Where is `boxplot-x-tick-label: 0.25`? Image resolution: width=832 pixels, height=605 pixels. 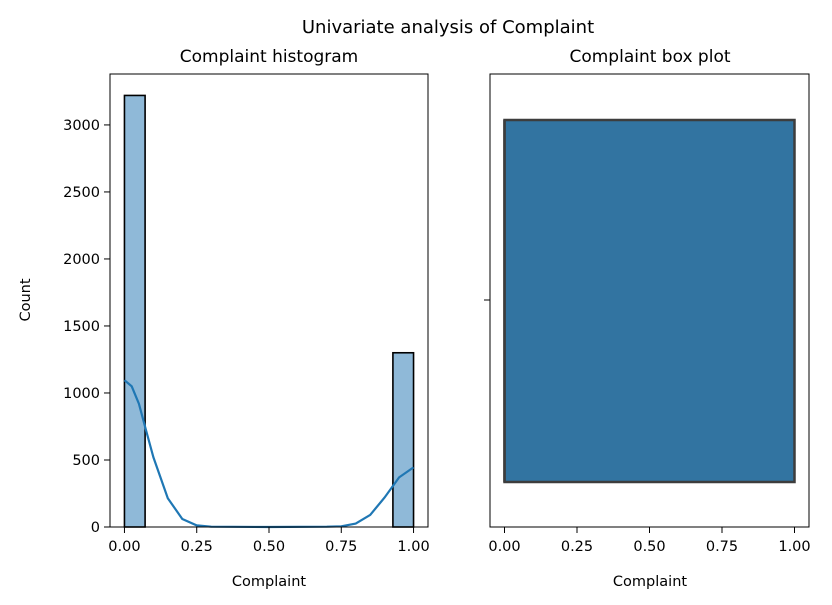
boxplot-x-tick-label: 0.25 is located at coordinates (577, 547).